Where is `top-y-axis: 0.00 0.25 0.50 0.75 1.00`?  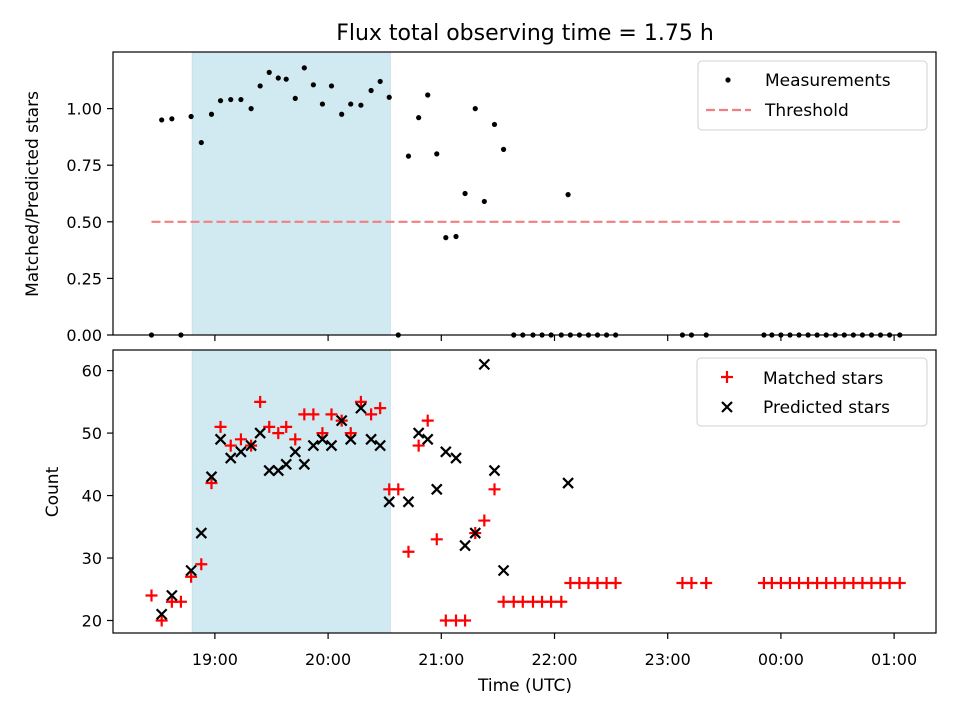
top-y-axis: 0.00 0.25 0.50 0.75 1.00 is located at coordinates (89, 222).